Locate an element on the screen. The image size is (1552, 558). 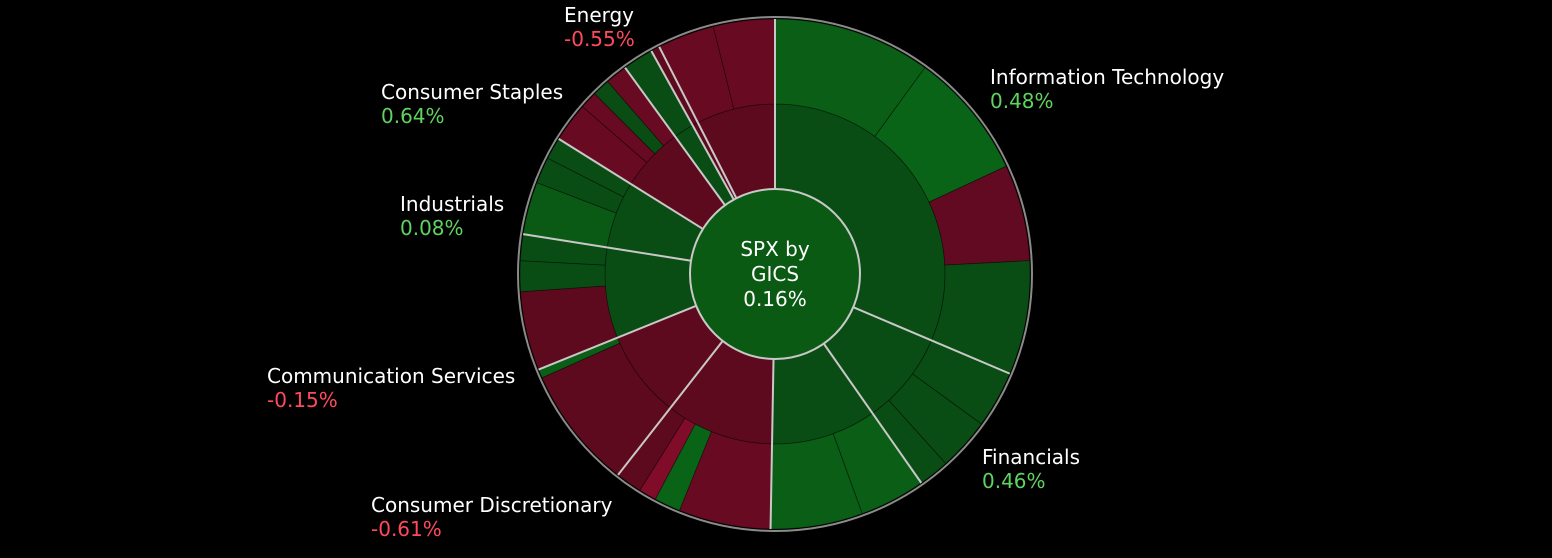
inner-ring is located at coordinates (775, 274).